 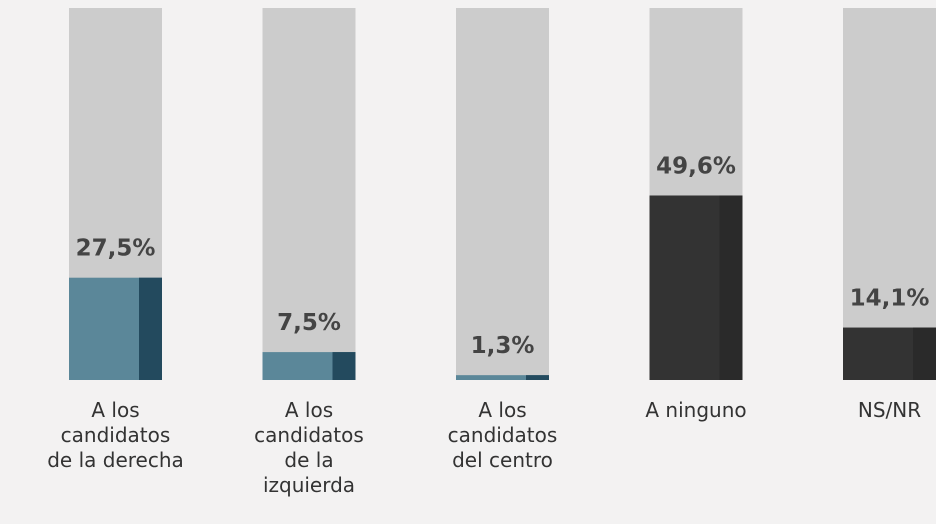 What do you see at coordinates (309, 447) in the screenshot?
I see `x-tick-label: A los candidatos de la izquierda` at bounding box center [309, 447].